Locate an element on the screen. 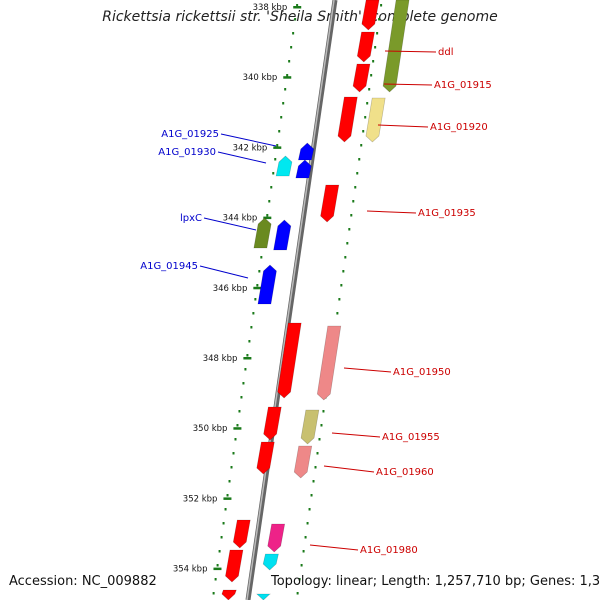  gene-label-ddl: ddl is located at coordinates (445, 52).